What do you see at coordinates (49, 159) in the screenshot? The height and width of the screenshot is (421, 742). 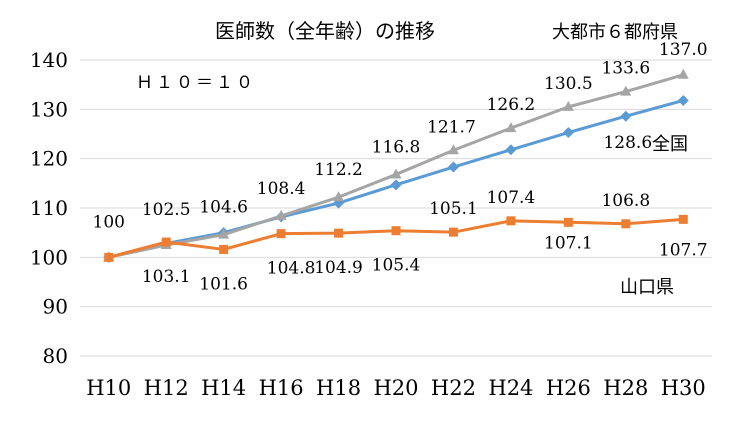 I see `y-tick-label: 120` at bounding box center [49, 159].